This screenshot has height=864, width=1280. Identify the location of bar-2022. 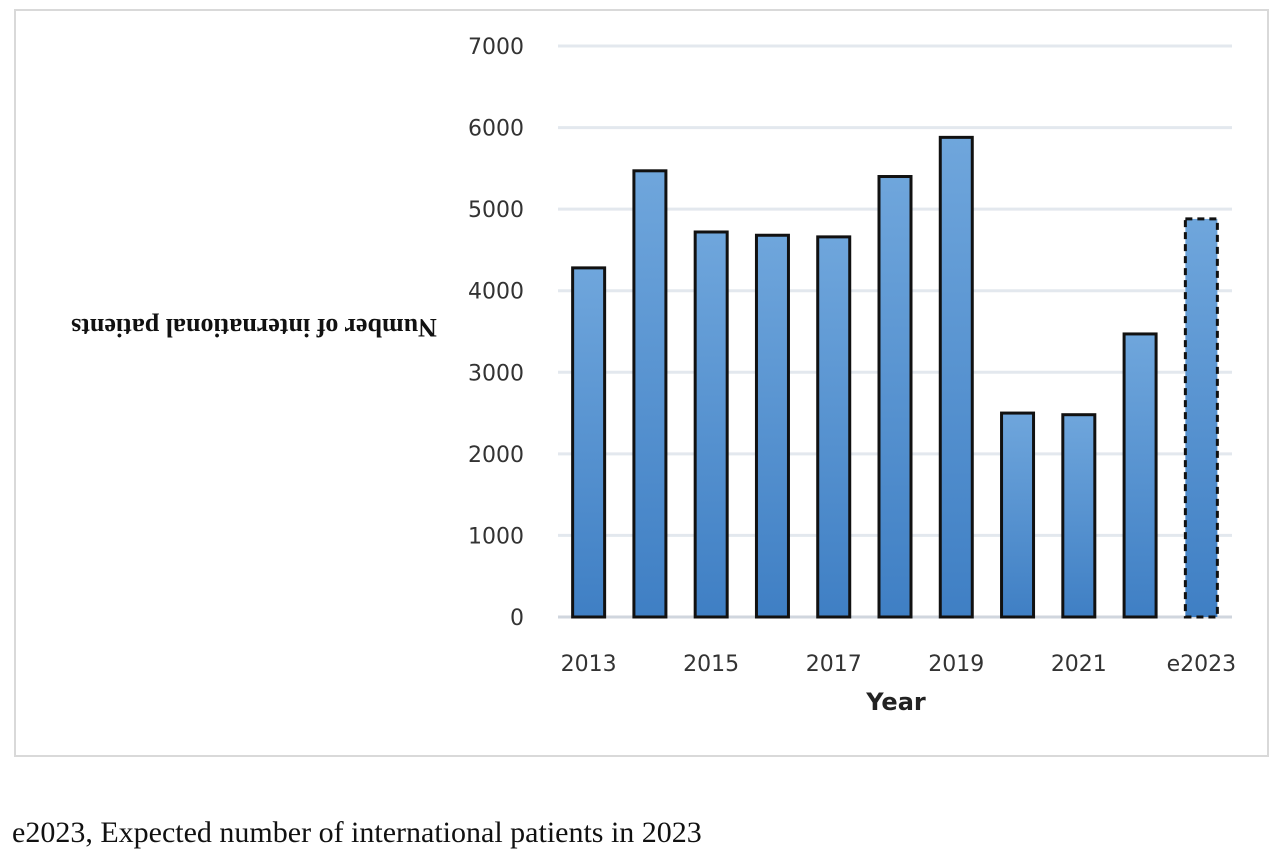
(1140, 475).